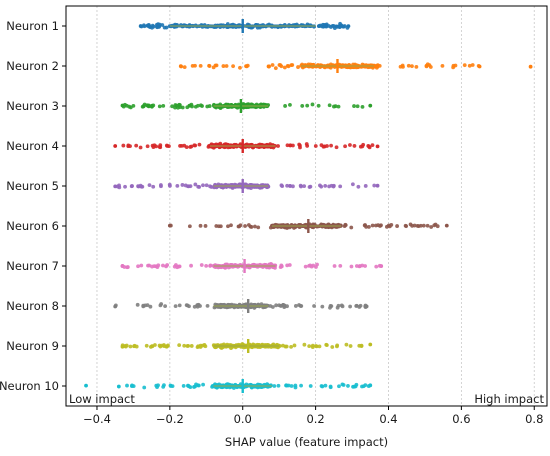  What do you see at coordinates (388, 419) in the screenshot?
I see `x-tick-label: 0.4` at bounding box center [388, 419].